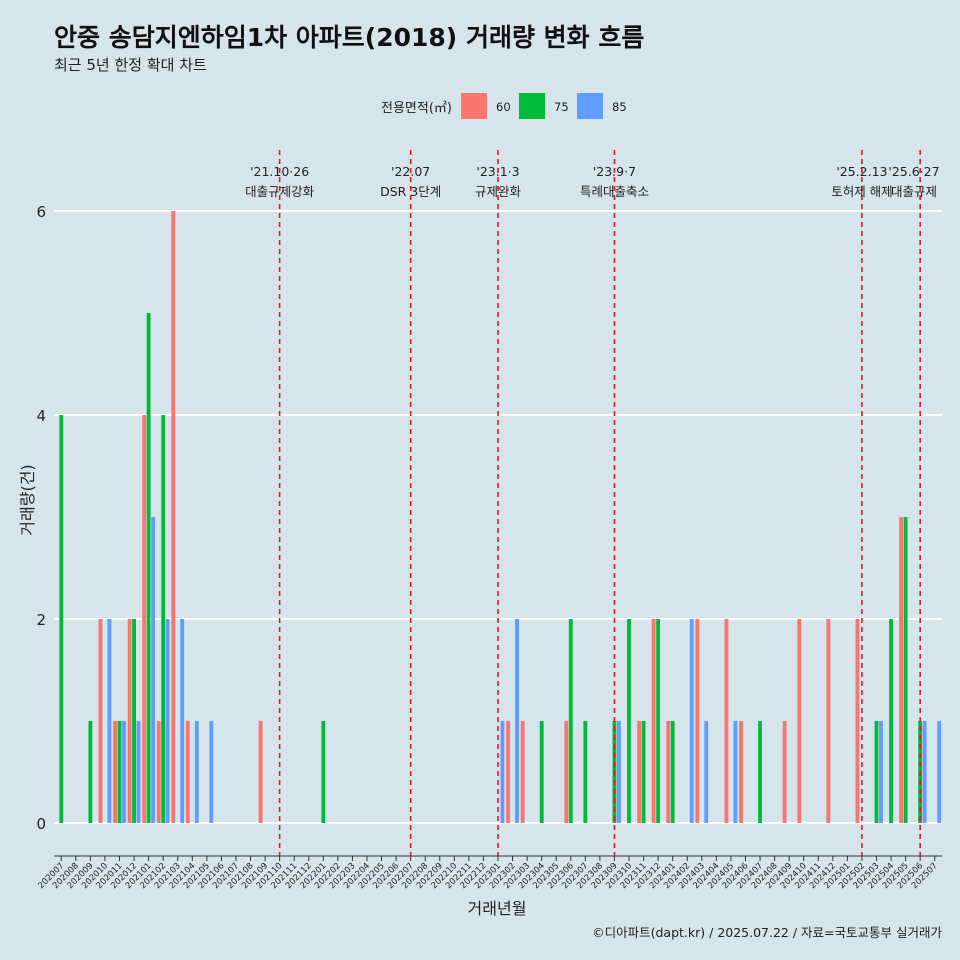  Describe the element at coordinates (130, 65) in the screenshot. I see `chart-subtitle: 최근 5년 한정 확대 차트` at that location.